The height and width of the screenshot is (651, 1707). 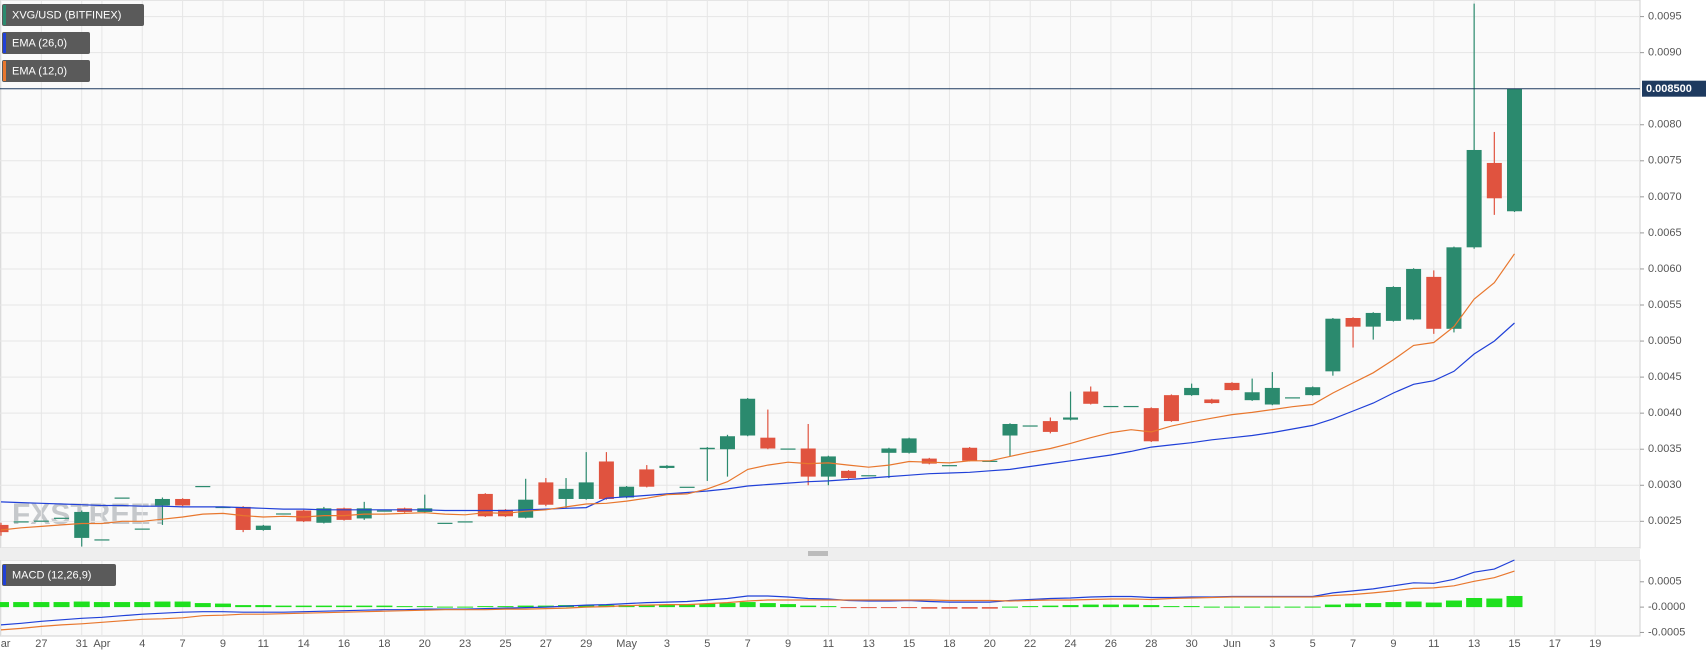 I want to click on last-price-box, so click(x=1674, y=88).